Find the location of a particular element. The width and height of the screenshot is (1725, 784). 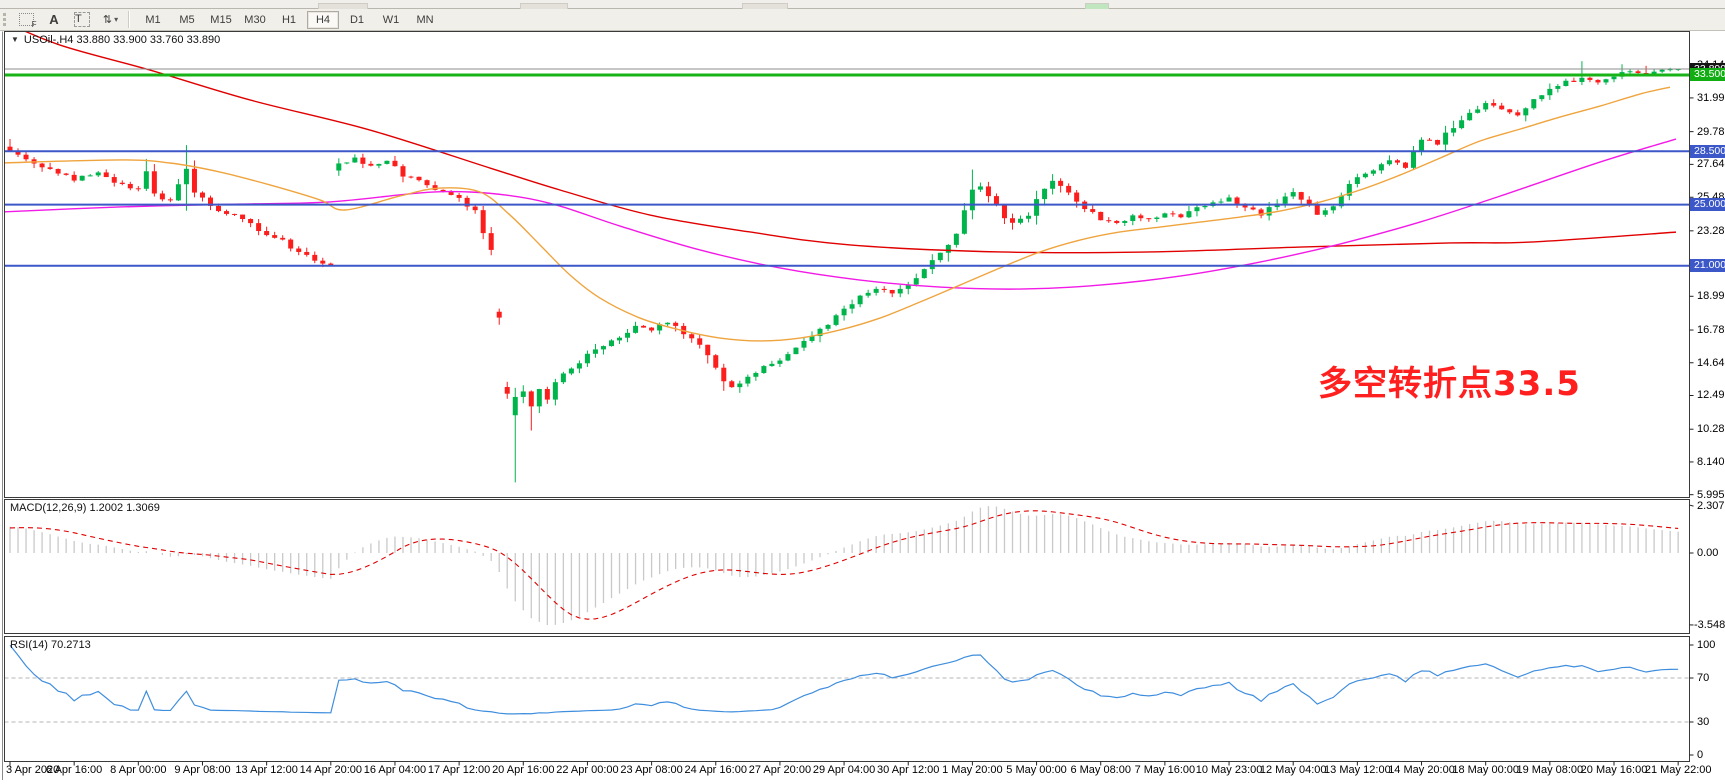

time-axis-label: 3 Apr 2020 is located at coordinates (33, 770).